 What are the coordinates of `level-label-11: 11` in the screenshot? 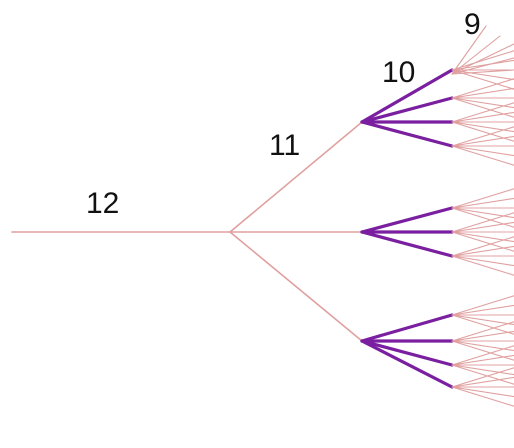 It's located at (285, 145).